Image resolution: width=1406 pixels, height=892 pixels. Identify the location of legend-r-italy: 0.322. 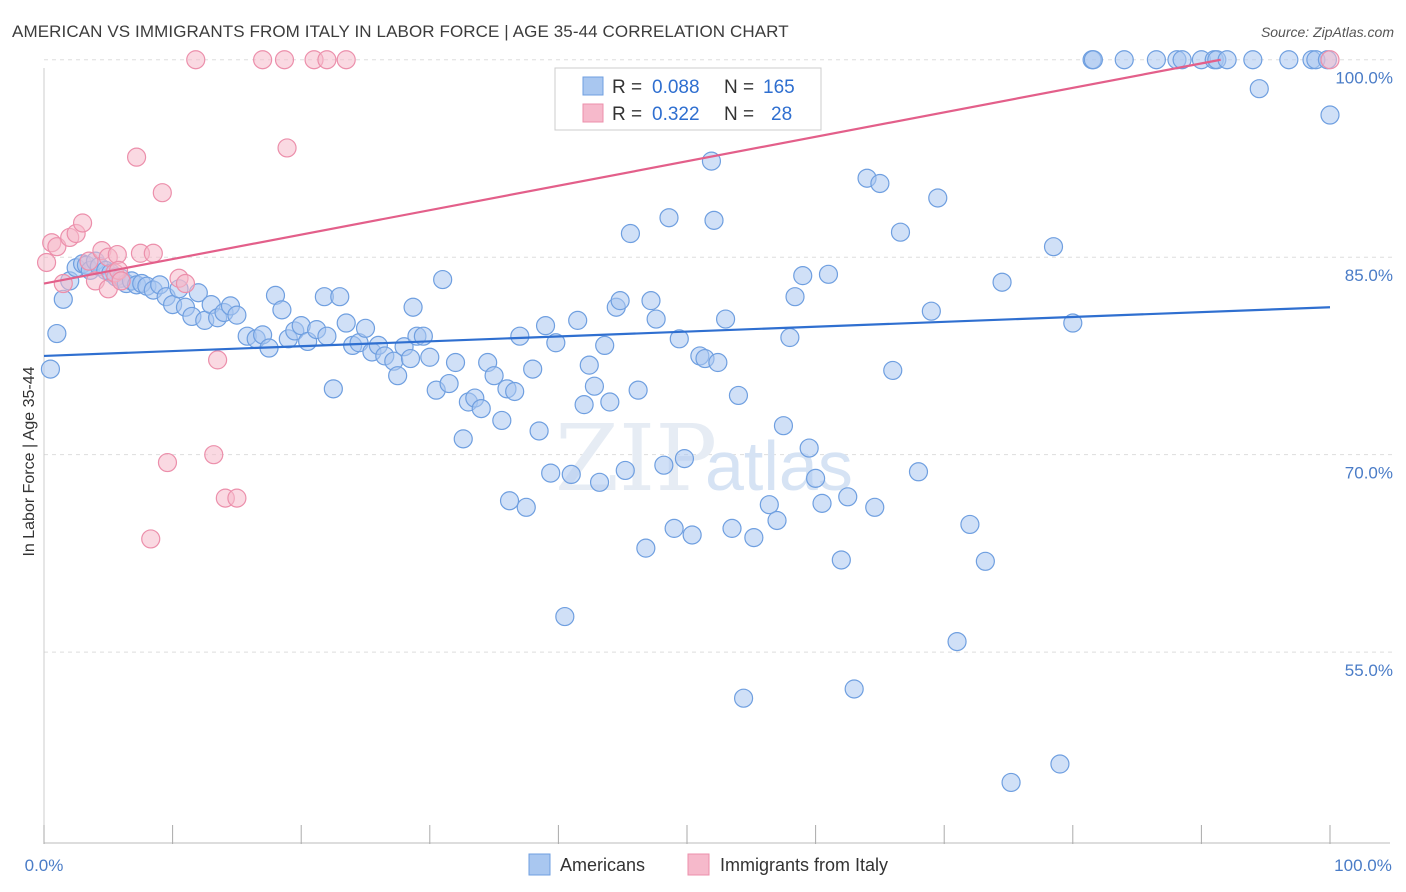
(676, 114).